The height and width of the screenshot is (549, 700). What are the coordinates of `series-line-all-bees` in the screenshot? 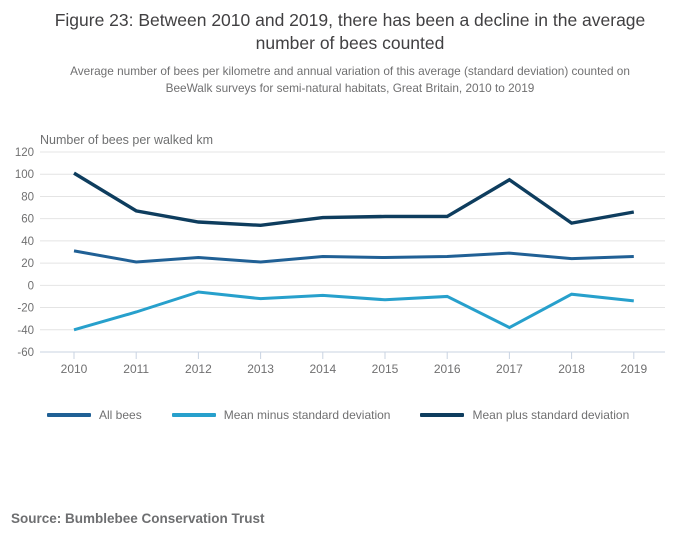 It's located at (353, 256).